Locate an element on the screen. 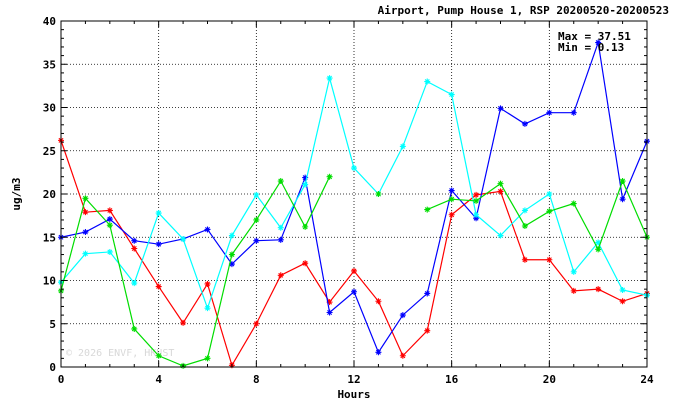 The width and height of the screenshot is (674, 414). y-tick-label: 40 is located at coordinates (49, 21).